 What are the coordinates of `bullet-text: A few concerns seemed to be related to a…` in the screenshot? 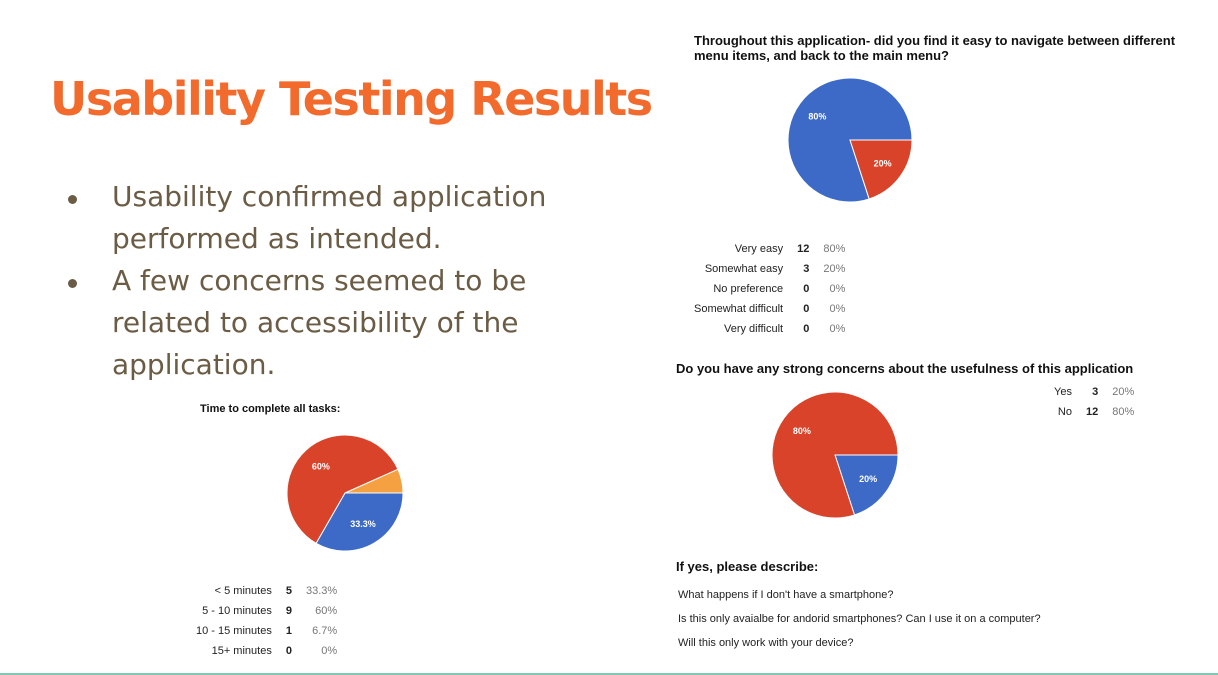 It's located at (319, 322).